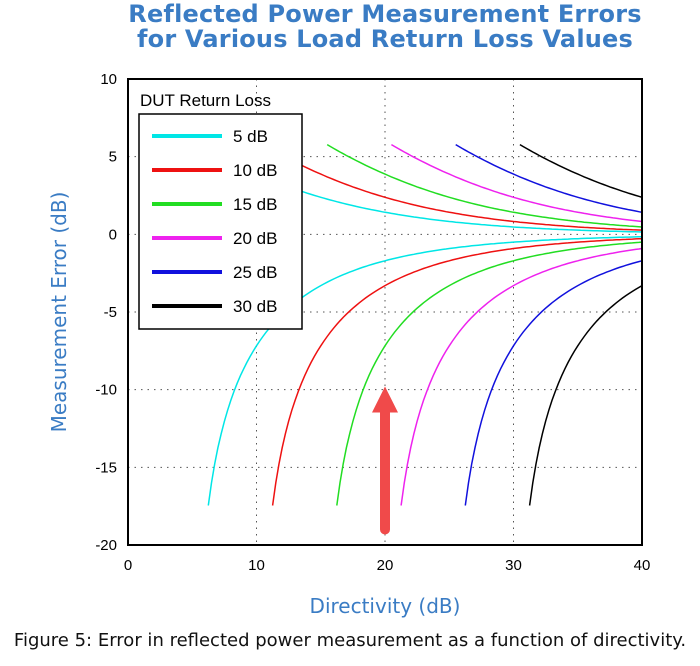 Image resolution: width=700 pixels, height=666 pixels. I want to click on y-tick-label: -15, so click(106, 467).